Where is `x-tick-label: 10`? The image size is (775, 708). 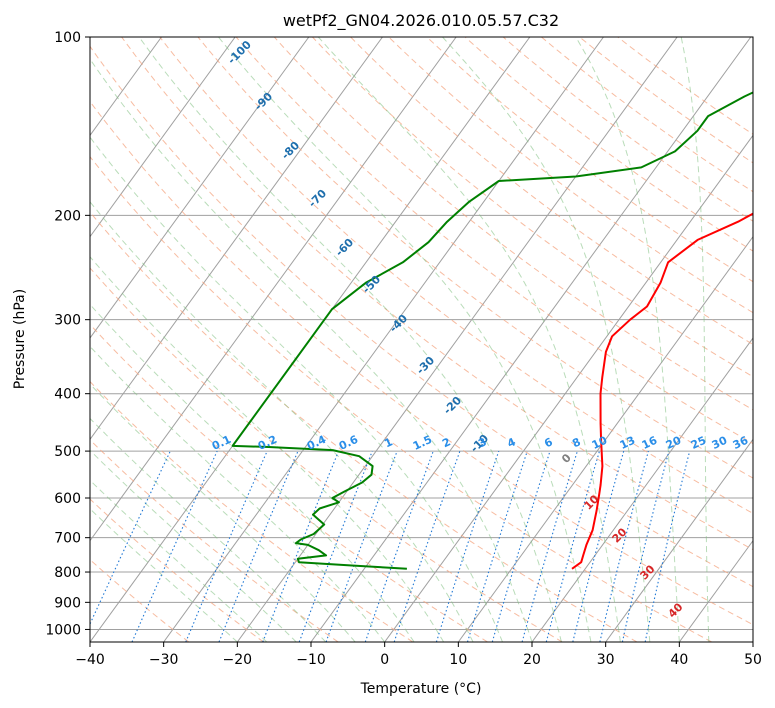 x-tick-label: 10 is located at coordinates (458, 660).